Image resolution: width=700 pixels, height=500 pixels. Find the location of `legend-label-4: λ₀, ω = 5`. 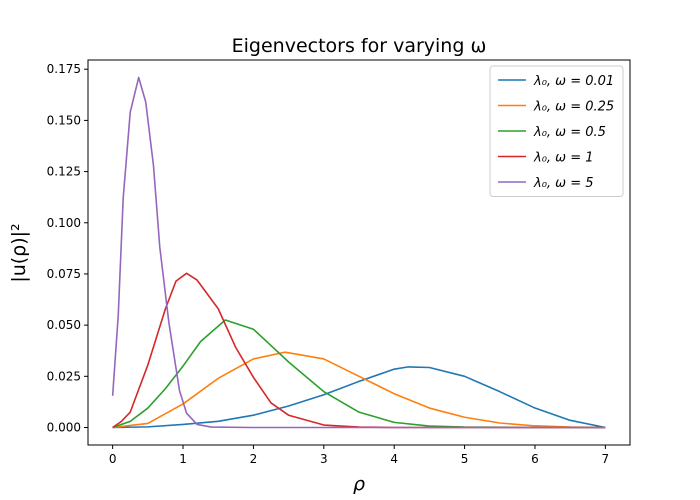

legend-label-4: λ₀, ω = 5 is located at coordinates (563, 183).